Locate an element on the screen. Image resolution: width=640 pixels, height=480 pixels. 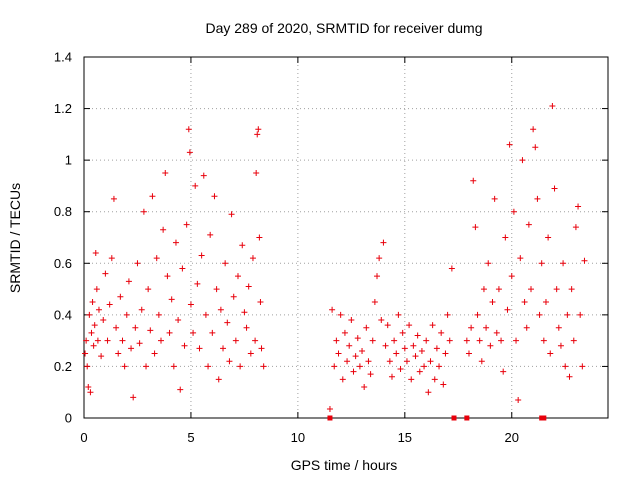
x-tick-labels: 0 5 10 15 20 is located at coordinates (299, 437).